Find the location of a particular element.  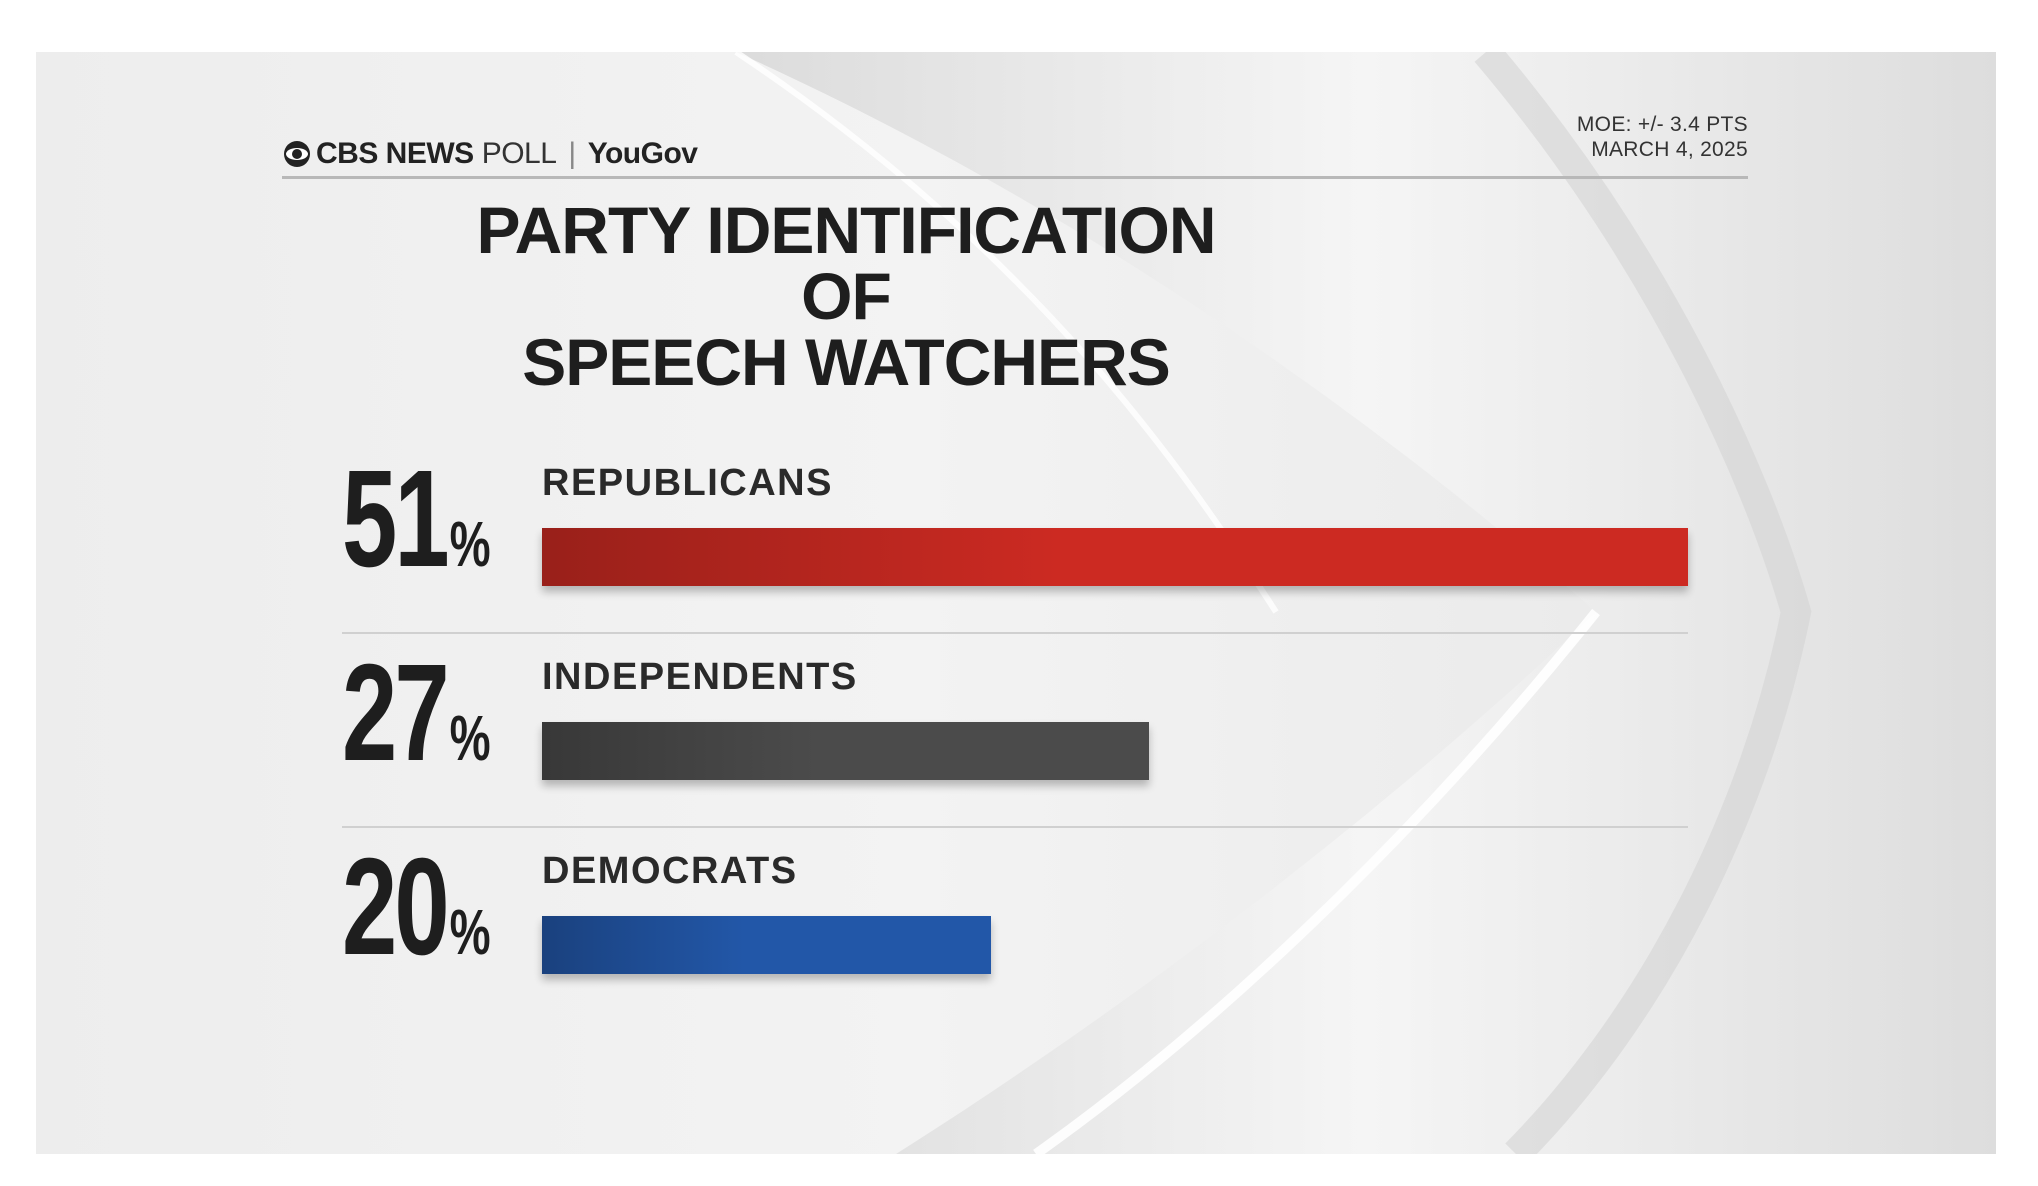

category-label: REPUBLICANS is located at coordinates (687, 483).